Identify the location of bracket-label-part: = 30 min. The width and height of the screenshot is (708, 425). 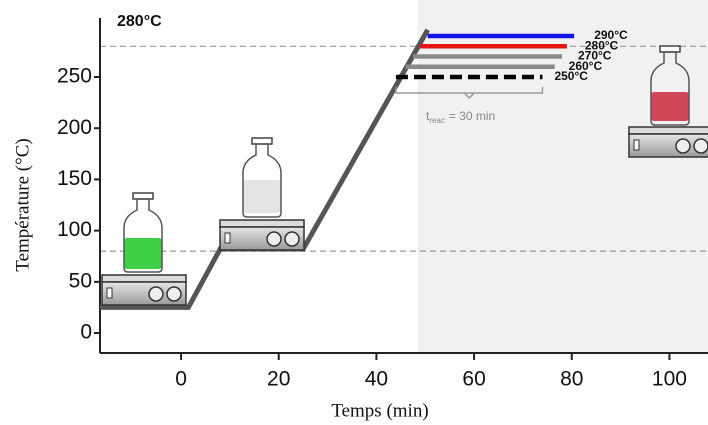
(472, 116).